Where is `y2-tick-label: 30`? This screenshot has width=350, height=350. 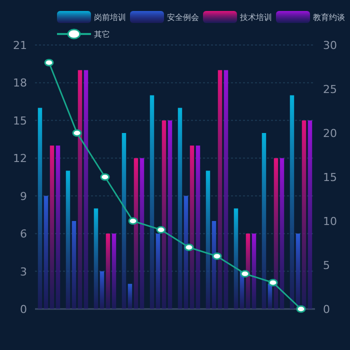 y2-tick-label: 30 is located at coordinates (330, 45).